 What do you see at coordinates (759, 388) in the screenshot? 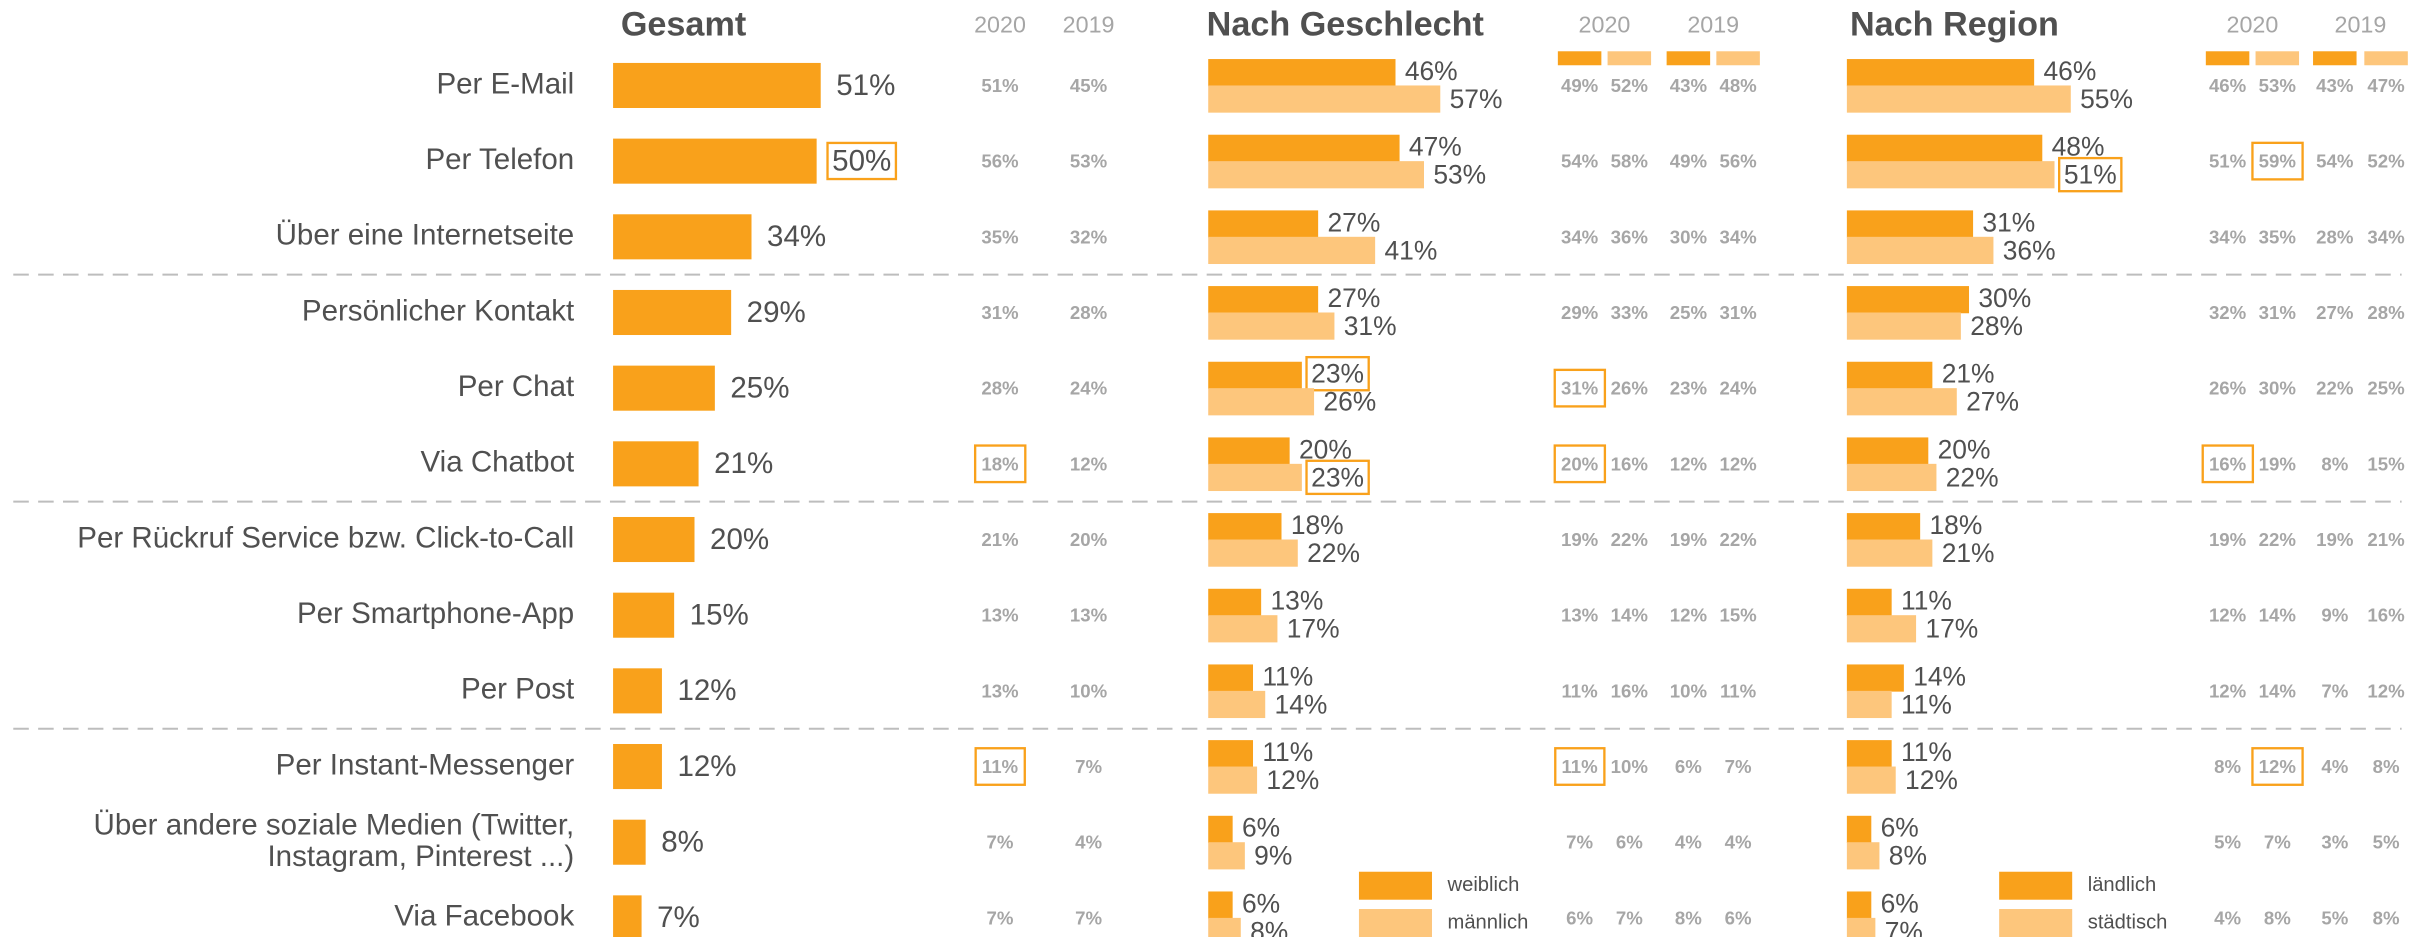
I see `value-label: 25%` at bounding box center [759, 388].